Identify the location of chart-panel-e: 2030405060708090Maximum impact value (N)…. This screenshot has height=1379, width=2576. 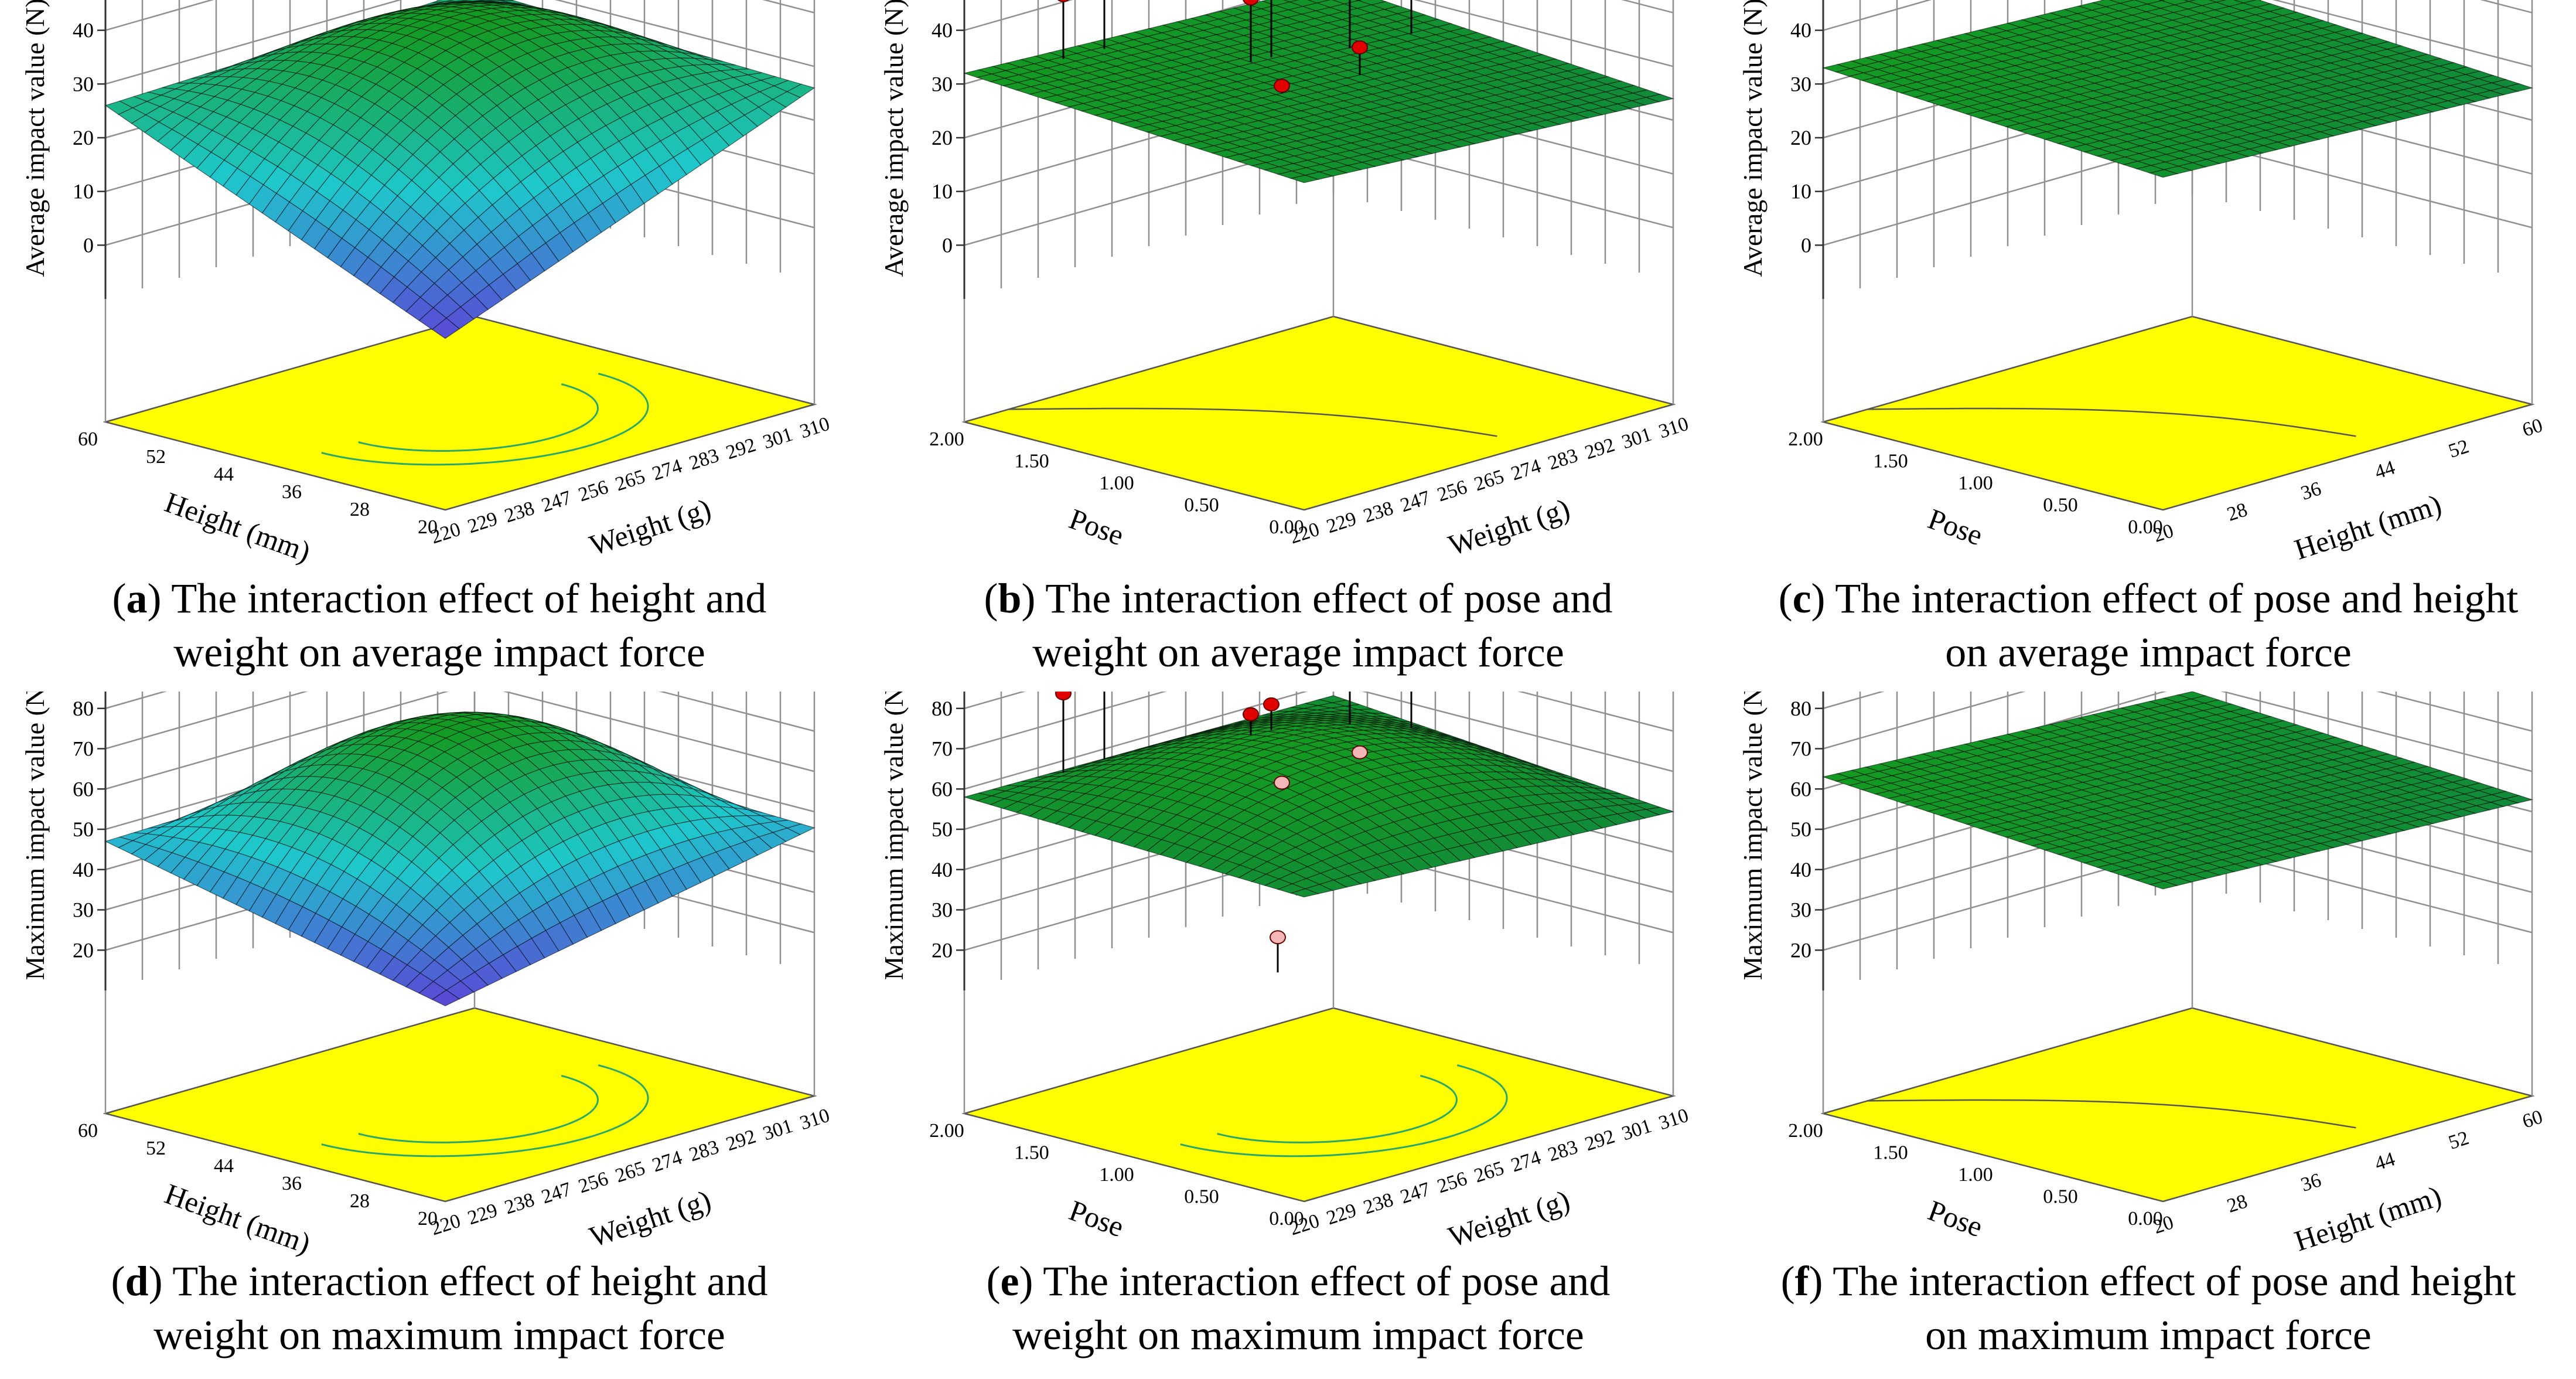
(1288, 979).